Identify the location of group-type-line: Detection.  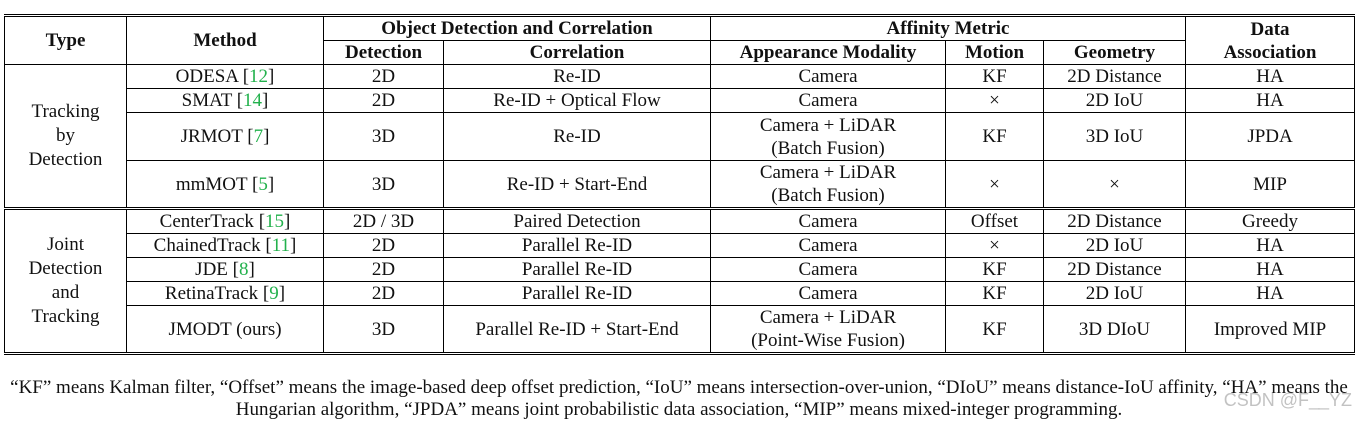
(65, 268).